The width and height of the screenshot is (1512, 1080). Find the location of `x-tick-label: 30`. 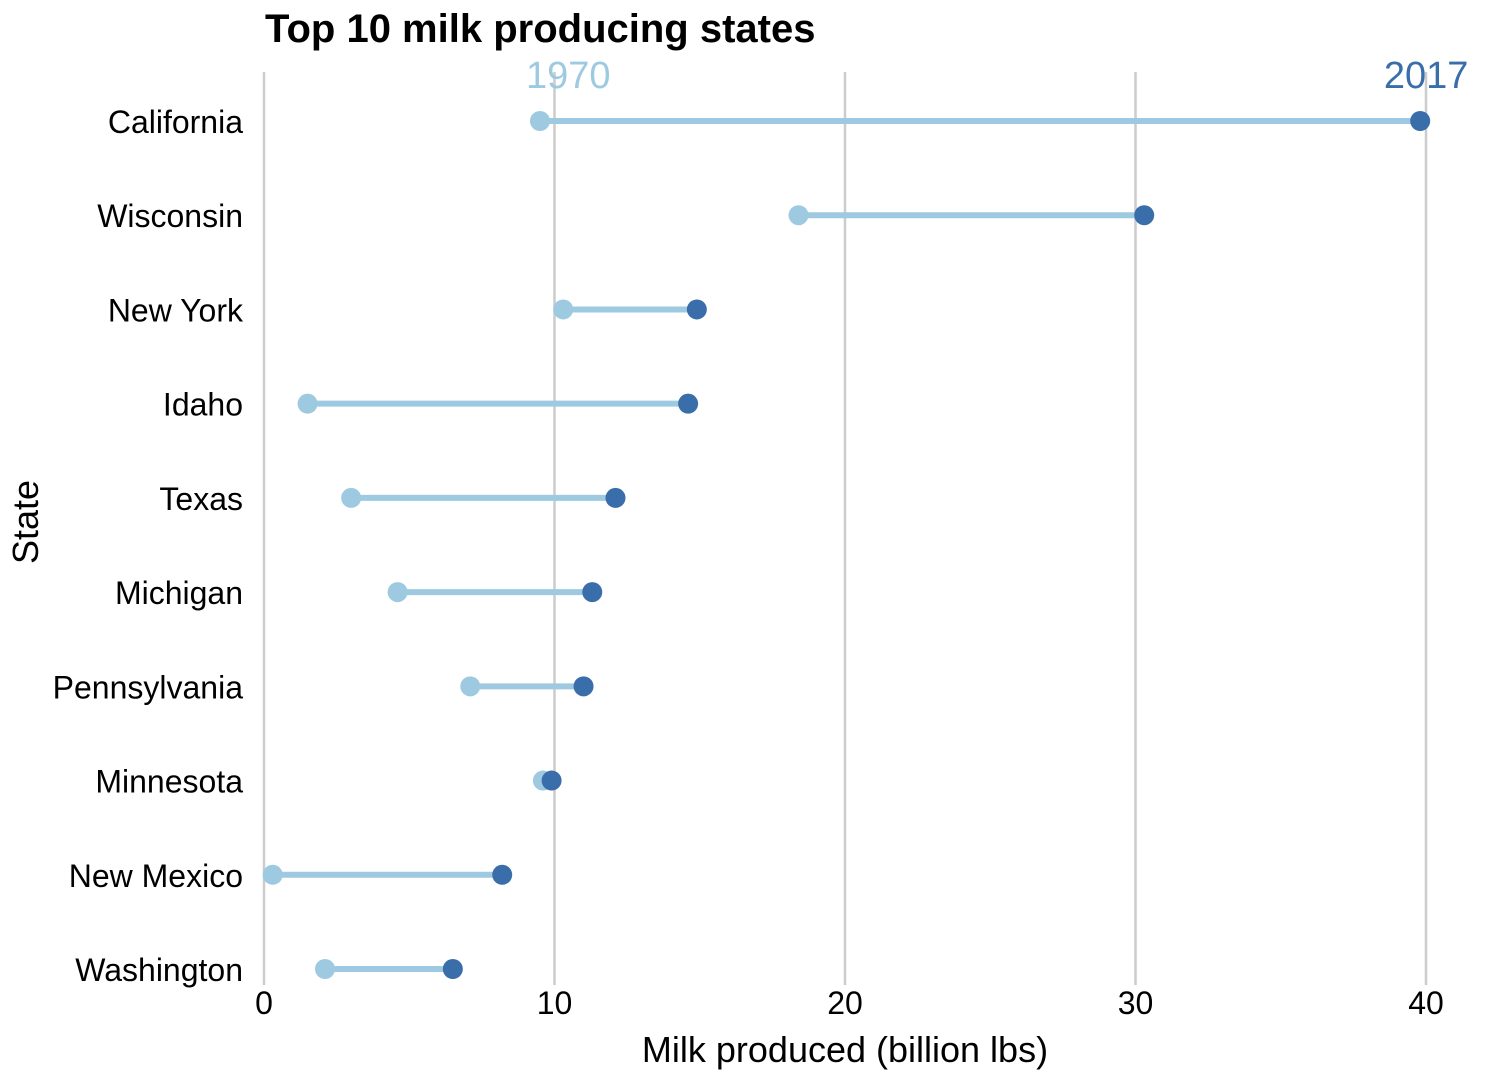

x-tick-label: 30 is located at coordinates (1136, 1003).